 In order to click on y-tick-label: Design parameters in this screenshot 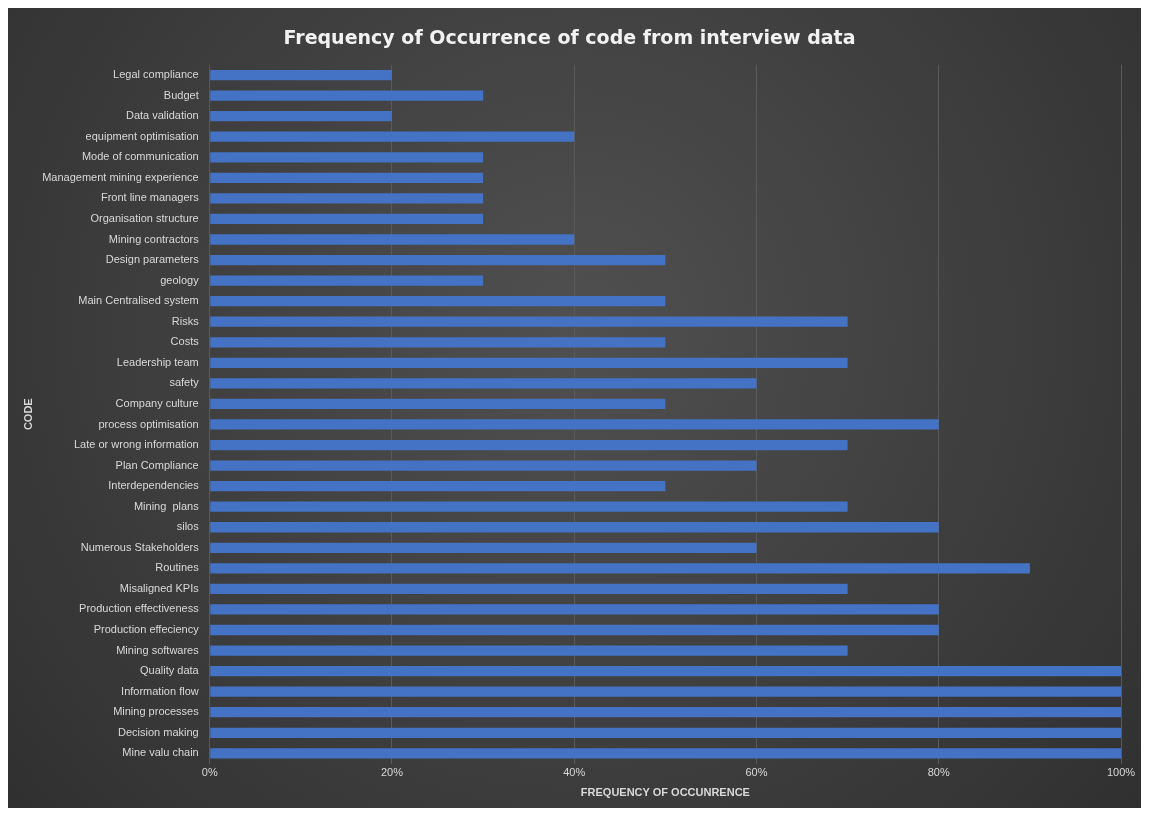, I will do `click(152, 259)`.